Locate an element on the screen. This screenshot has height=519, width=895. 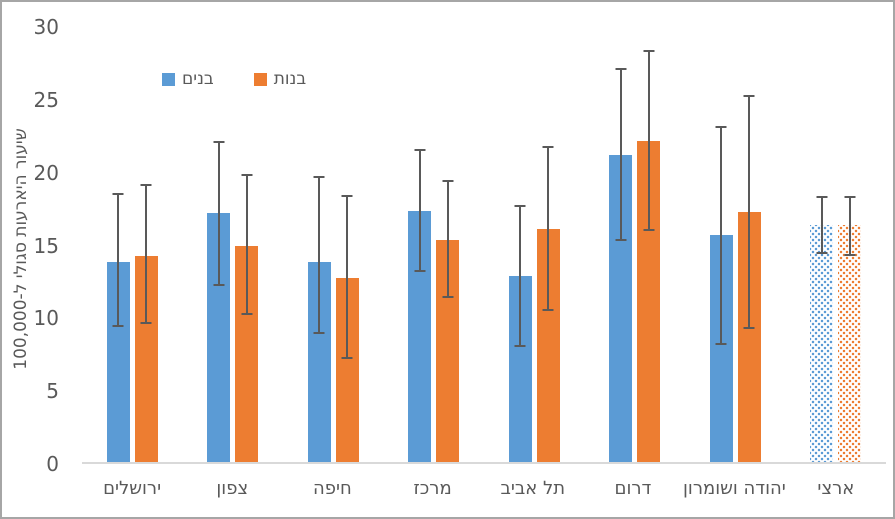
category-label: דרום is located at coordinates (633, 488).